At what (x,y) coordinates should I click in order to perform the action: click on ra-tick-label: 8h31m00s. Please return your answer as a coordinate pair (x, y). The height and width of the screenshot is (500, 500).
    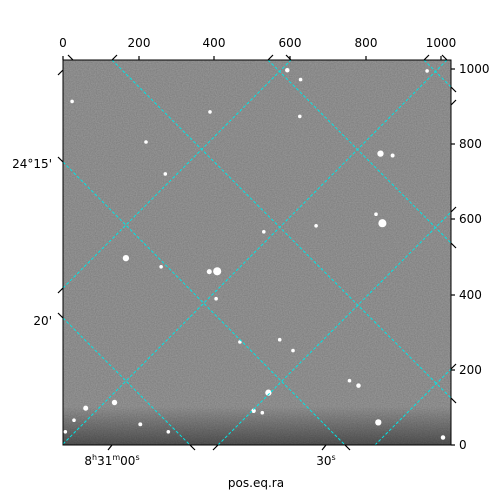
    Looking at the image, I should click on (111, 460).